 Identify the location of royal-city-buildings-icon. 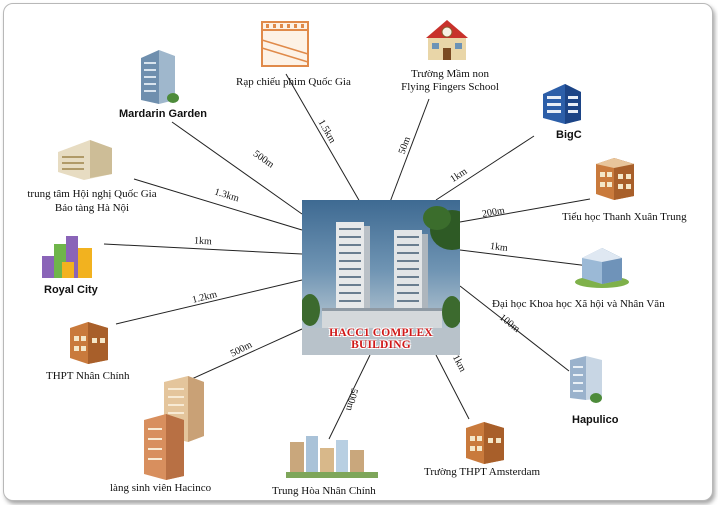
(67, 257).